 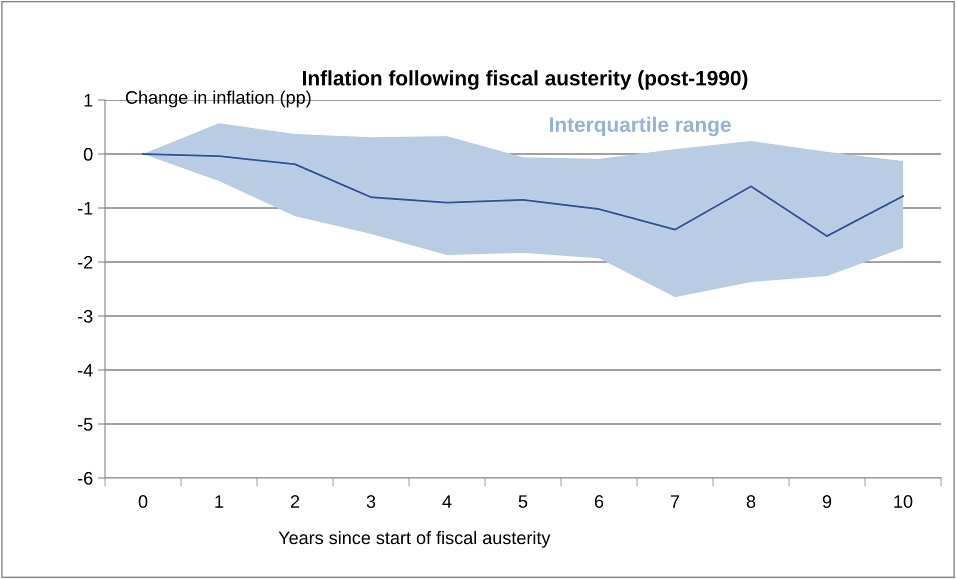 What do you see at coordinates (371, 501) in the screenshot?
I see `x-tick-label: 3` at bounding box center [371, 501].